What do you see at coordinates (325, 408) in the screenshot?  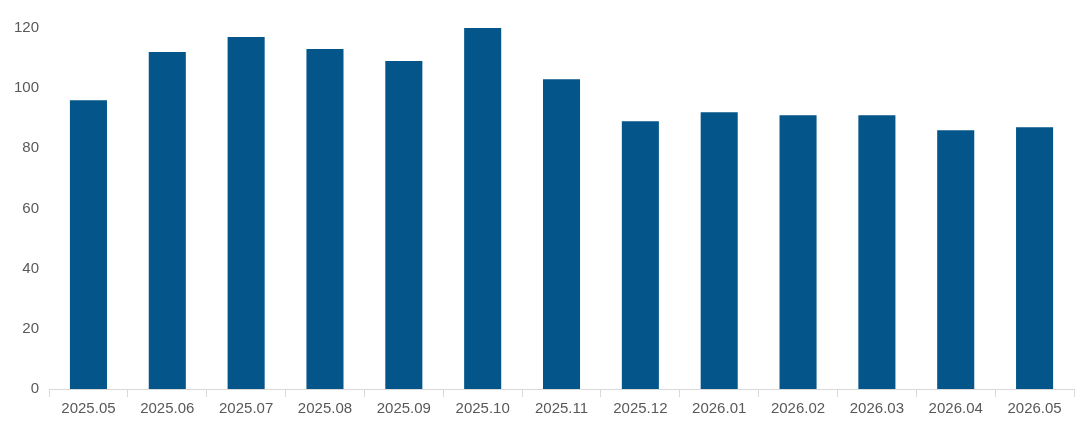 I see `x-tick-label: 2025.08` at bounding box center [325, 408].